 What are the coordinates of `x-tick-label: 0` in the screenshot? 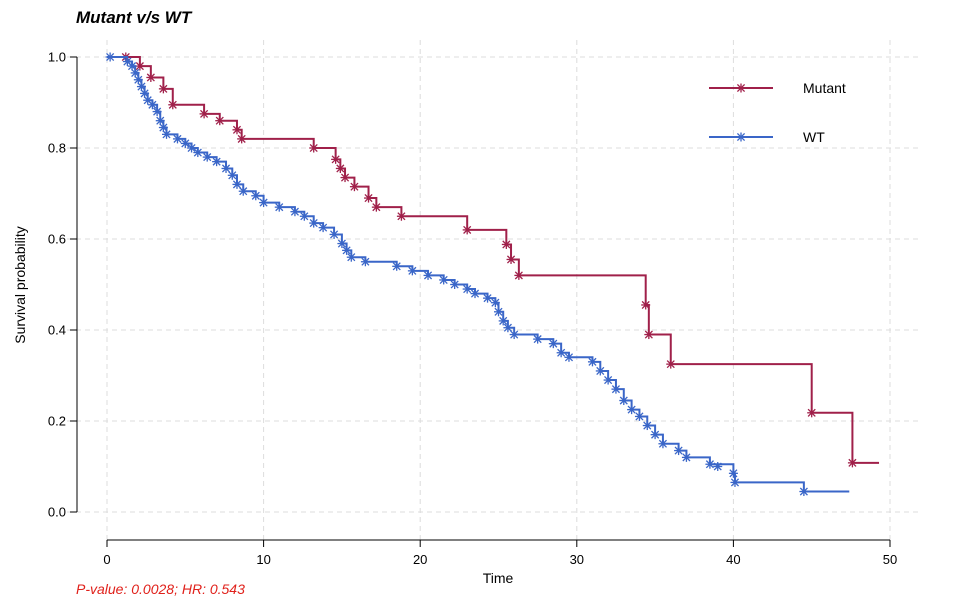 It's located at (106, 559).